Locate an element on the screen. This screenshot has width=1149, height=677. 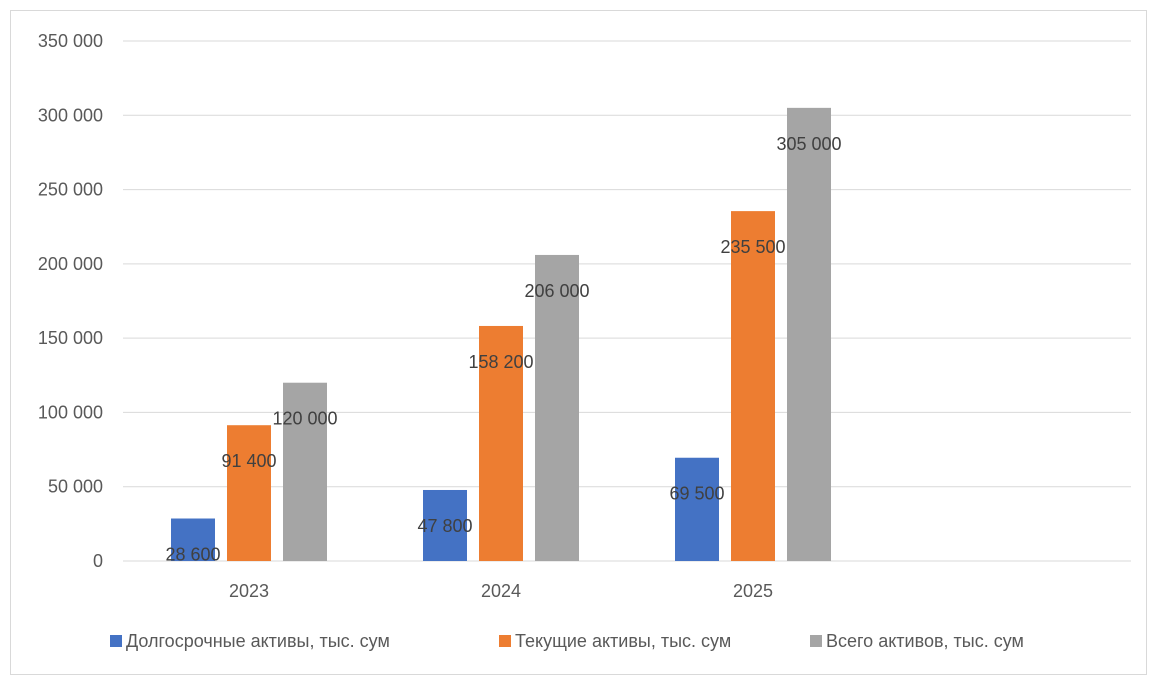
data-label: 47 800 is located at coordinates (444, 526).